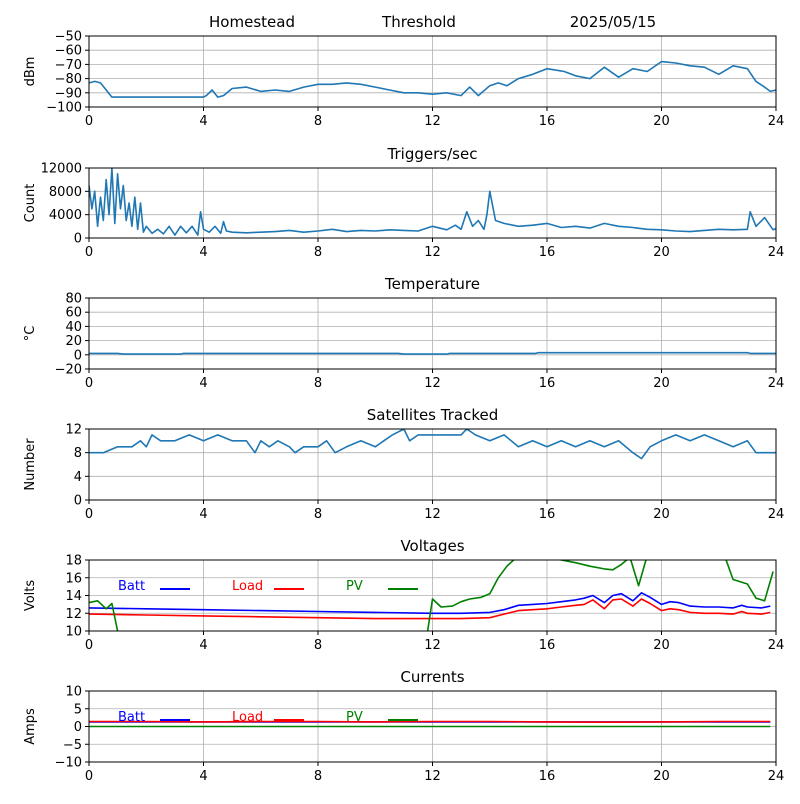 This screenshot has width=800, height=804. I want to click on chart-title: Voltages, so click(432, 546).